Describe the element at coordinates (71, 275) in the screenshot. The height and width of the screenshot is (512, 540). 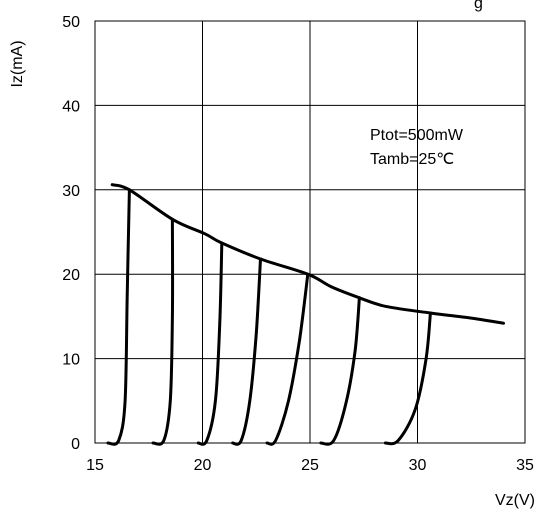
I see `y-tick-label: 20` at that location.